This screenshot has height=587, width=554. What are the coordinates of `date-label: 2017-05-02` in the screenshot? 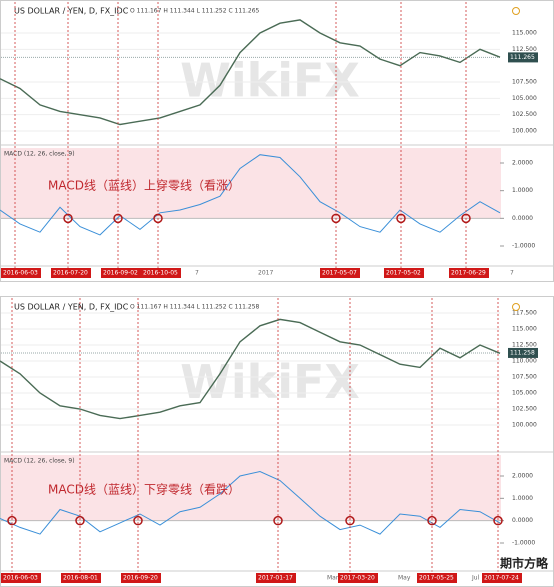 It's located at (403, 273).